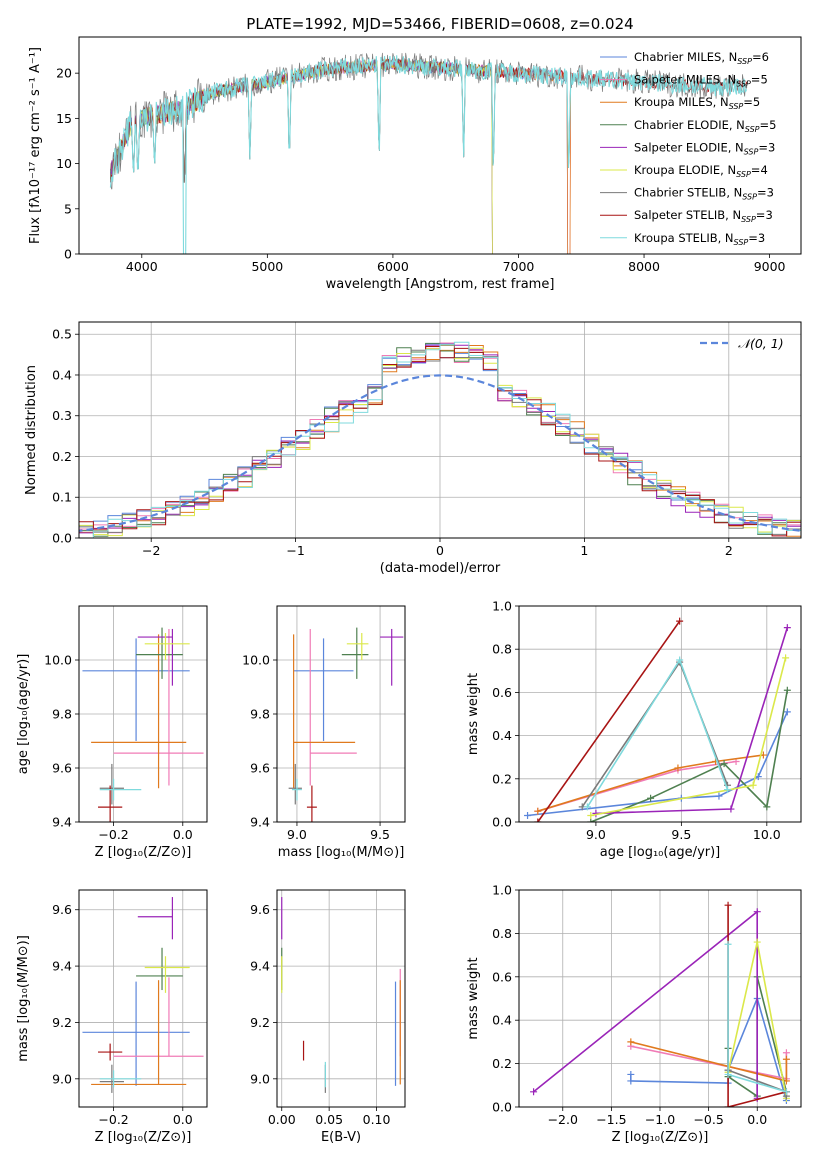 The width and height of the screenshot is (819, 1170). I want to click on legend-label: Salpeter STELIB, NSSP=3, so click(703, 216).